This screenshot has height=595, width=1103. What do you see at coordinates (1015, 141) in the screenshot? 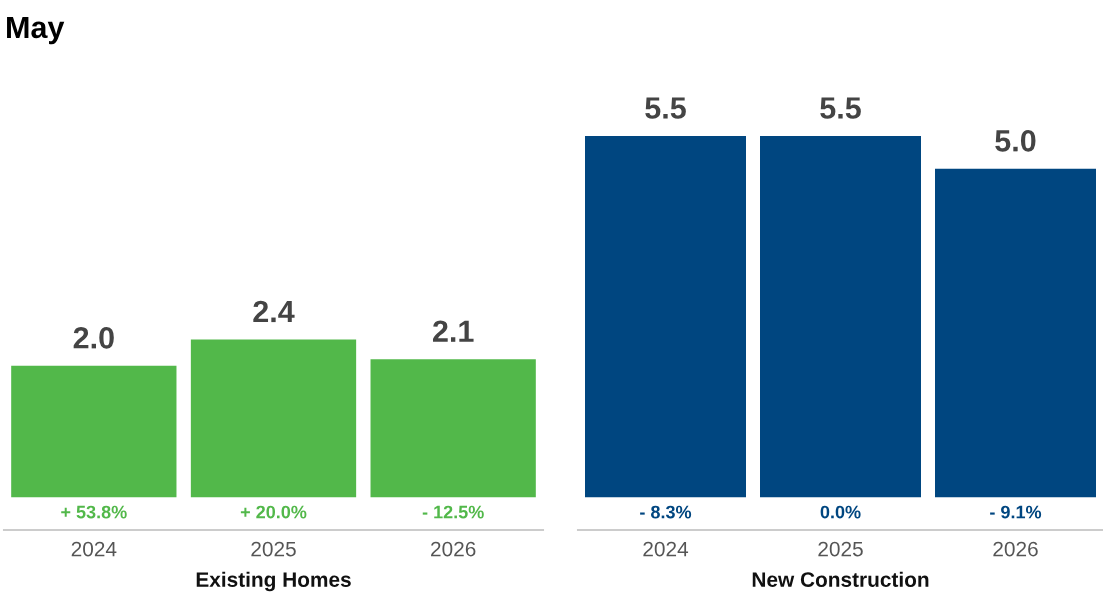
I see `data-label: 5.0` at bounding box center [1015, 141].